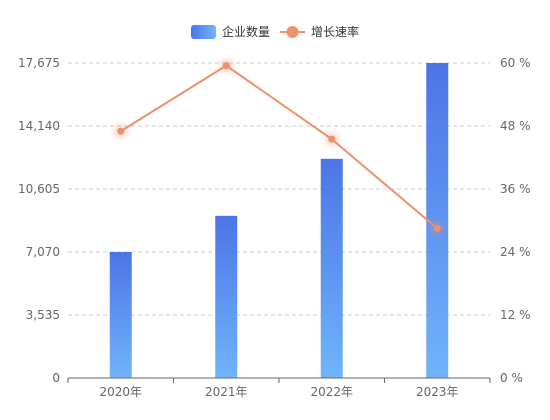  I want to click on right-tick-label: 0 %, so click(511, 378).